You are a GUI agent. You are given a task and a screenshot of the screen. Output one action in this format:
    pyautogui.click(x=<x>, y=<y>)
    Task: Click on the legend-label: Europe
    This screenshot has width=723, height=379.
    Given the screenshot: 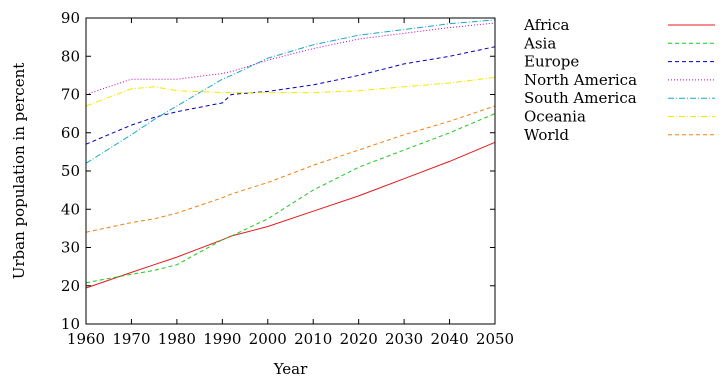 What is the action you would take?
    pyautogui.click(x=551, y=62)
    